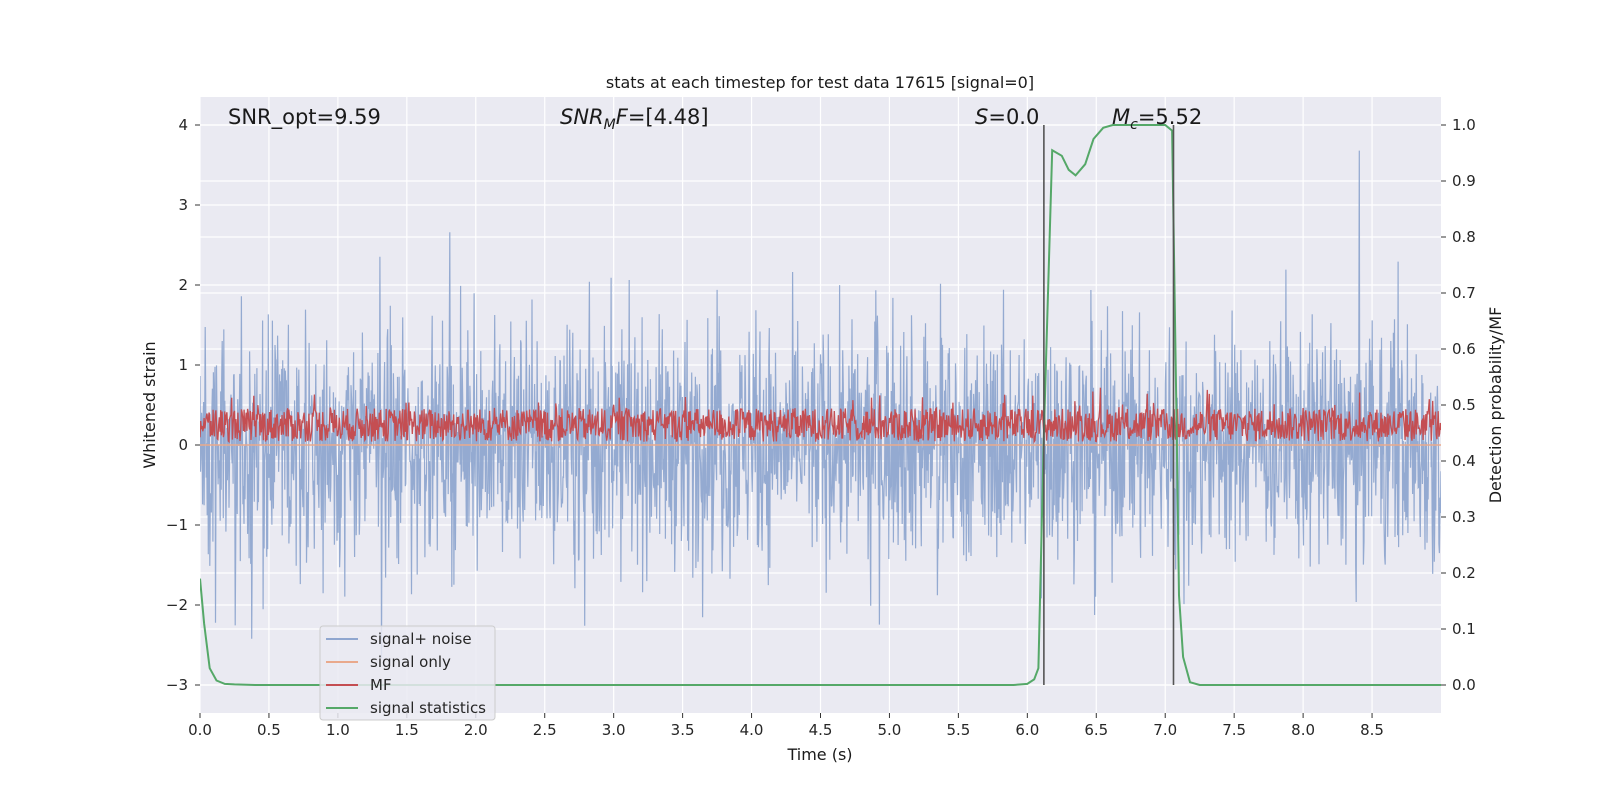 The height and width of the screenshot is (800, 1600). I want to click on y-axis-label-left: Whitened strain, so click(149, 404).